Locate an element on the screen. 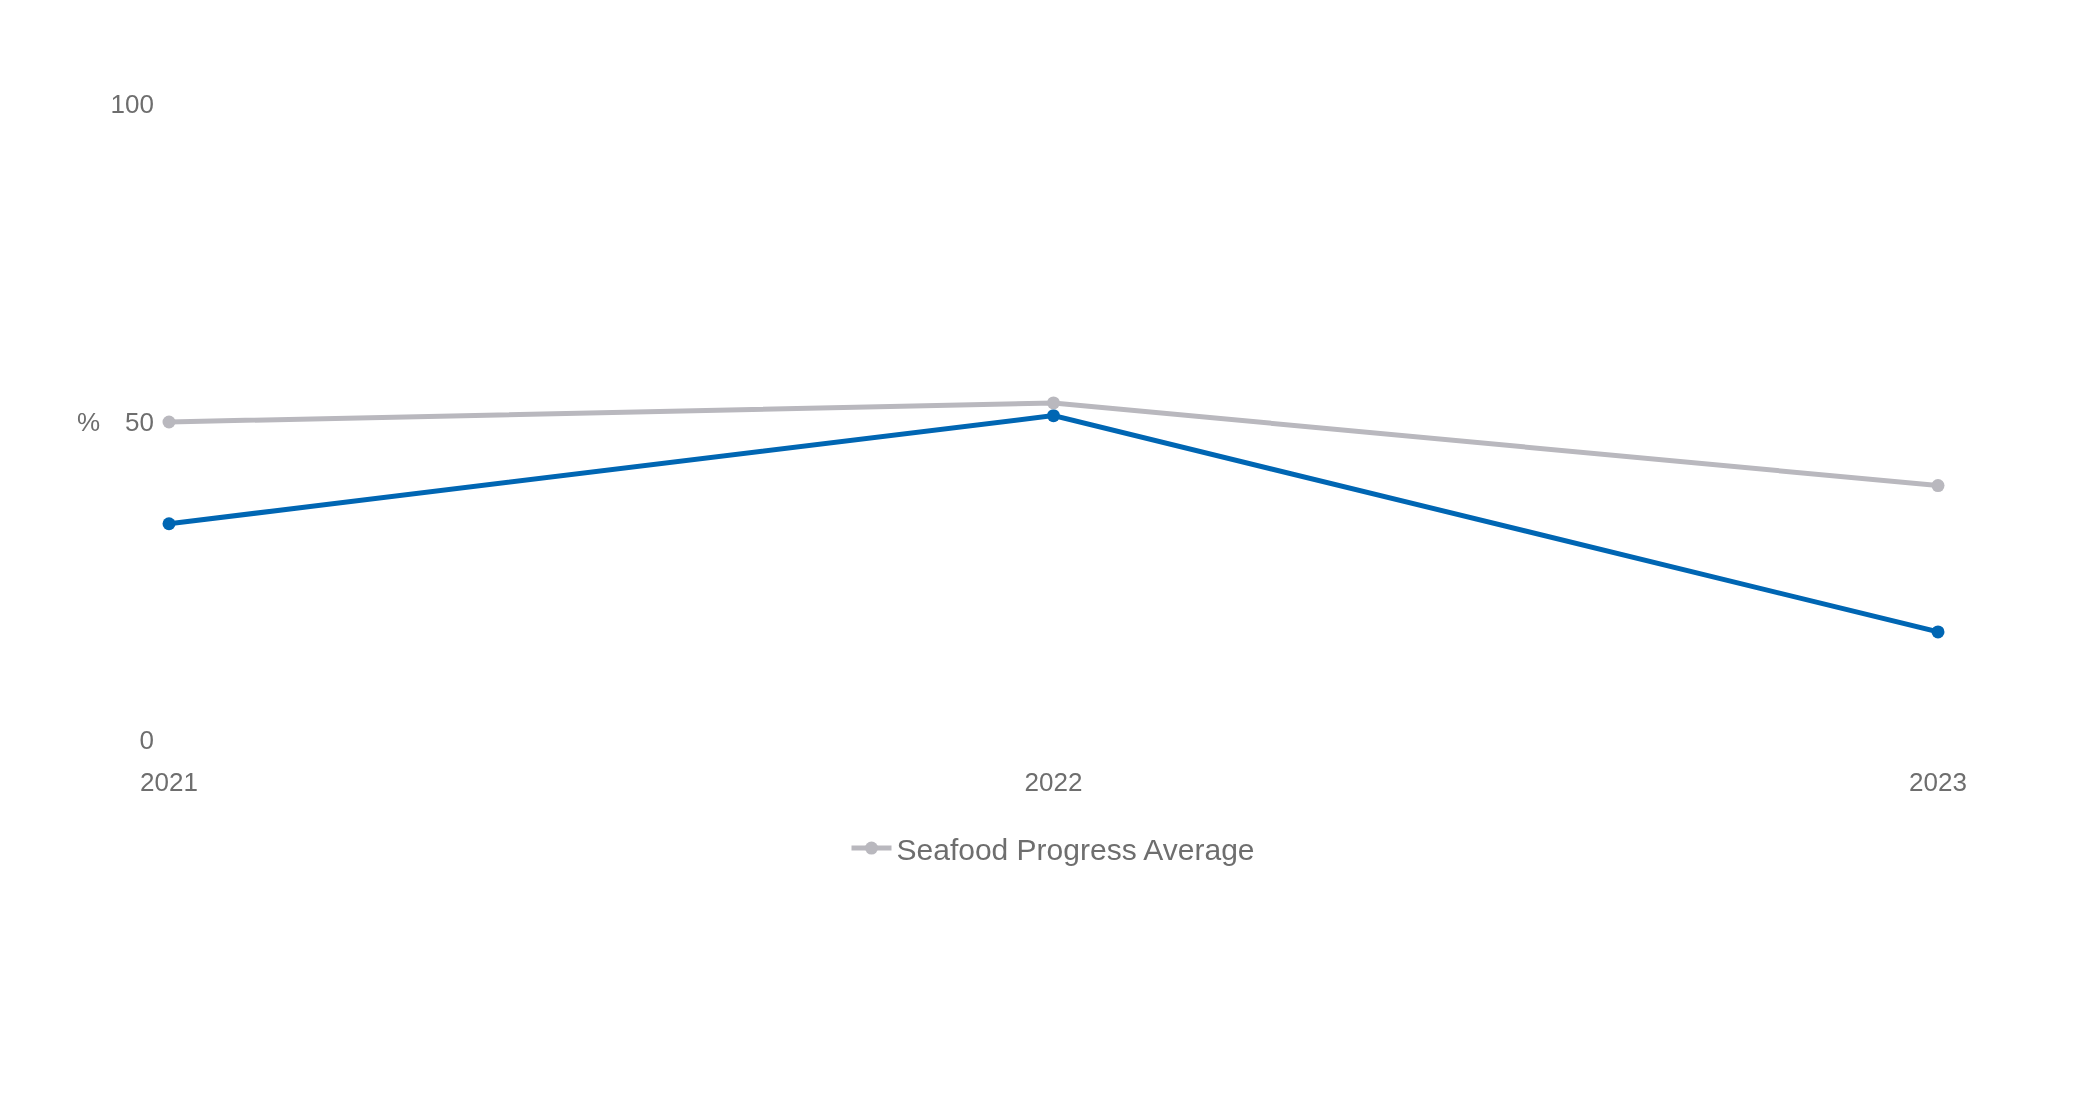 Image resolution: width=2074 pixels, height=1119 pixels. legend-label: Seafood Progress Average is located at coordinates (1075, 849).